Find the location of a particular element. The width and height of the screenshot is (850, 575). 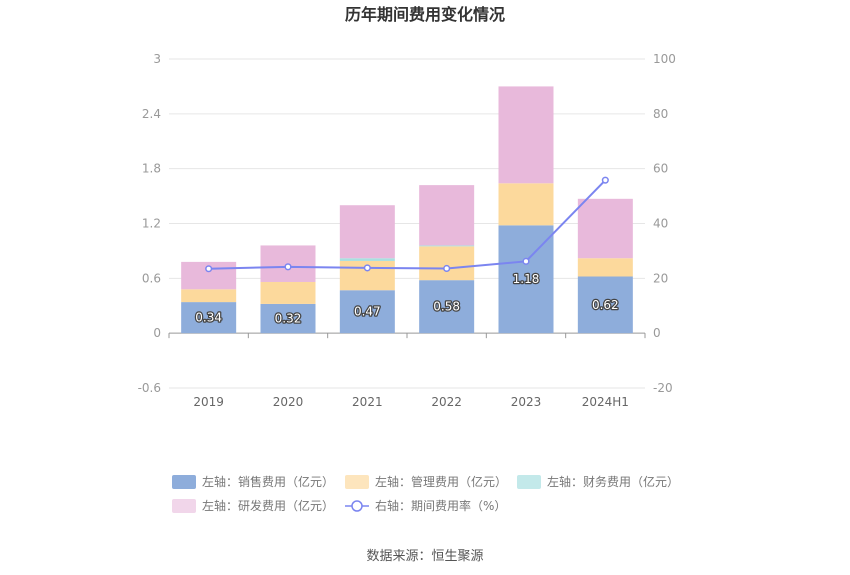

bar-data-label: 0.58 is located at coordinates (446, 307).